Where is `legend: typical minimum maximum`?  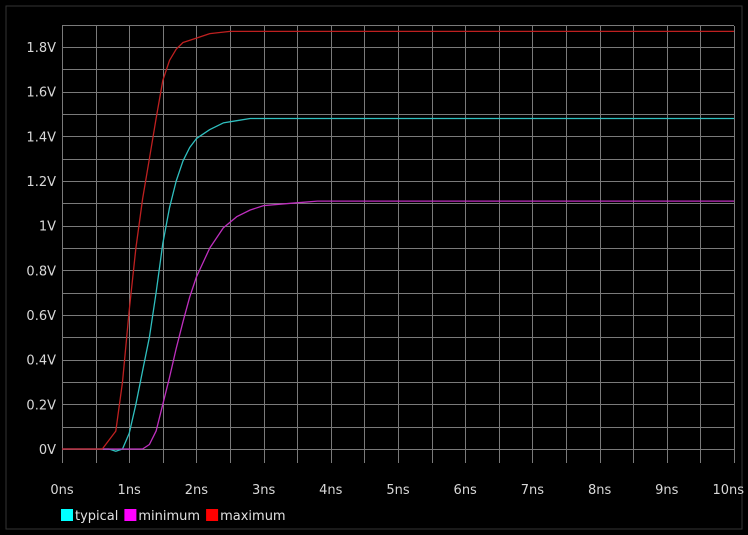
legend: typical minimum maximum is located at coordinates (173, 516).